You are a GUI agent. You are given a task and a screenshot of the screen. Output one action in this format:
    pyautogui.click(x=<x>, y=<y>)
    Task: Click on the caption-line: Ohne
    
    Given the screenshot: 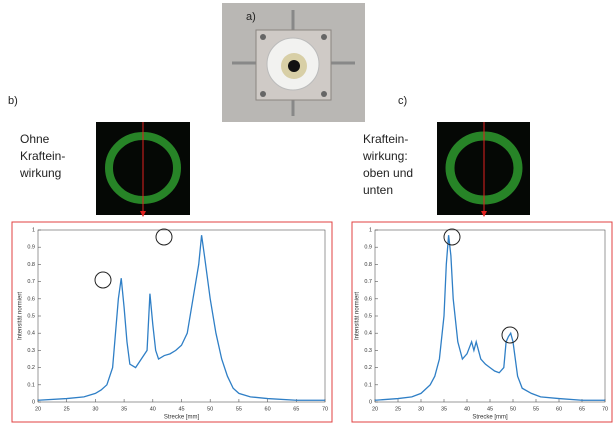 What is the action you would take?
    pyautogui.click(x=35, y=139)
    